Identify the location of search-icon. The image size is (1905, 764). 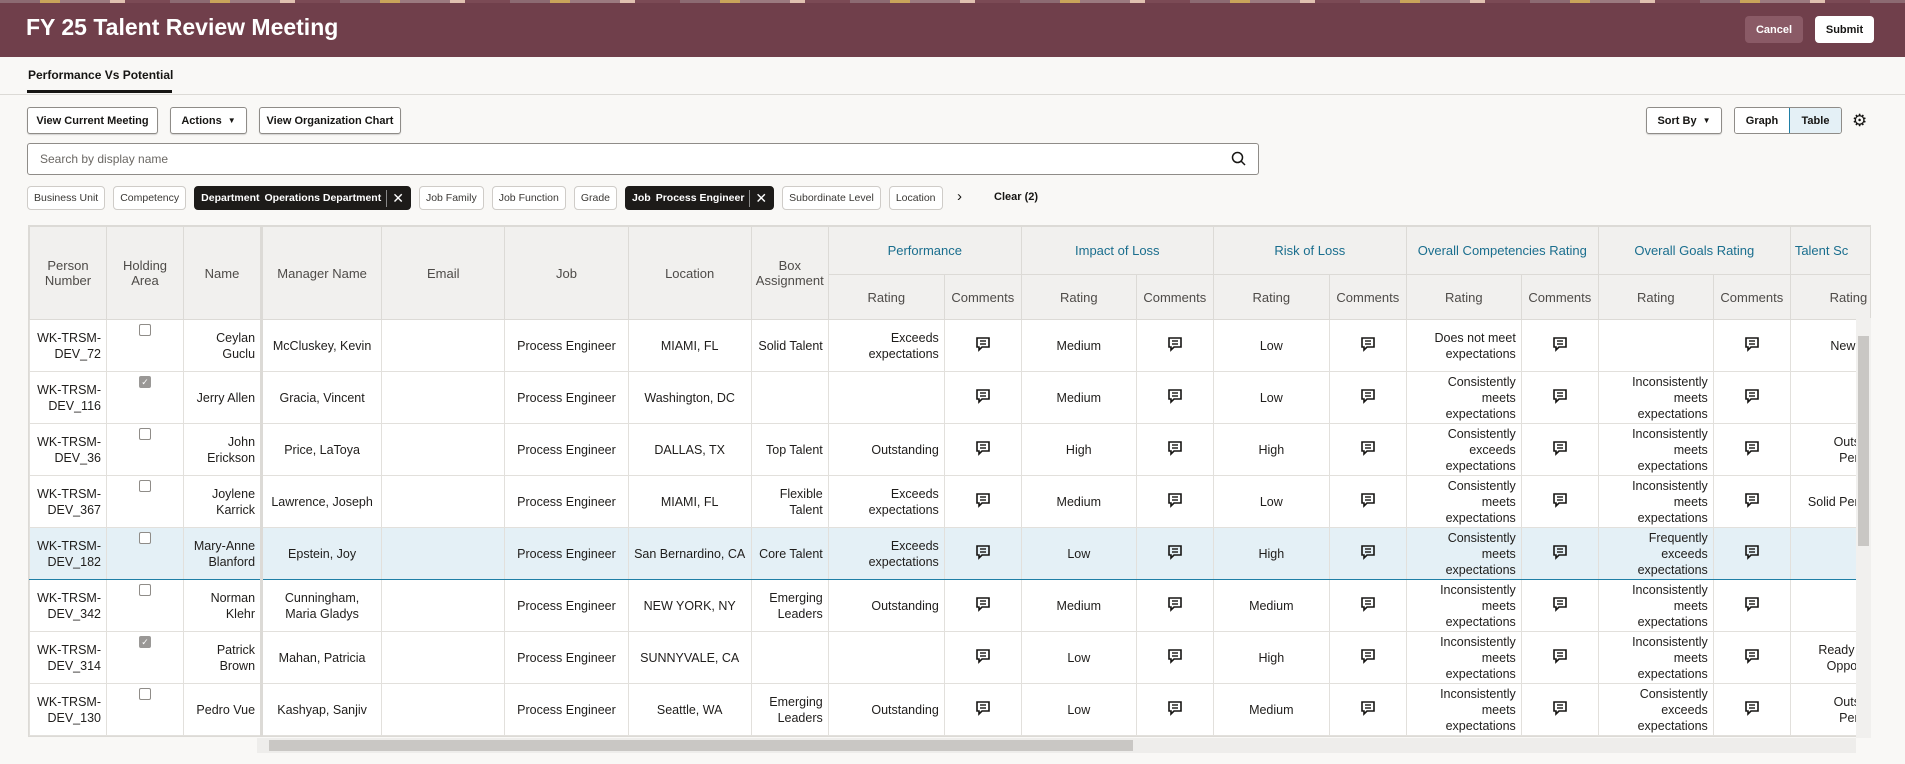
(1239, 159).